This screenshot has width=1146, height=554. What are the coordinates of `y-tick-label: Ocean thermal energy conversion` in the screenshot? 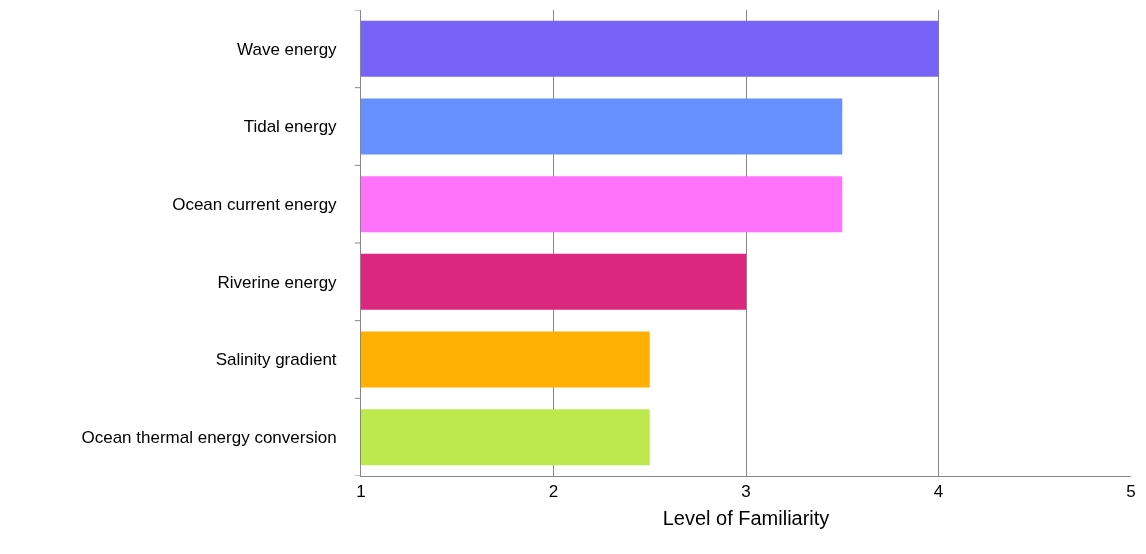 It's located at (209, 438).